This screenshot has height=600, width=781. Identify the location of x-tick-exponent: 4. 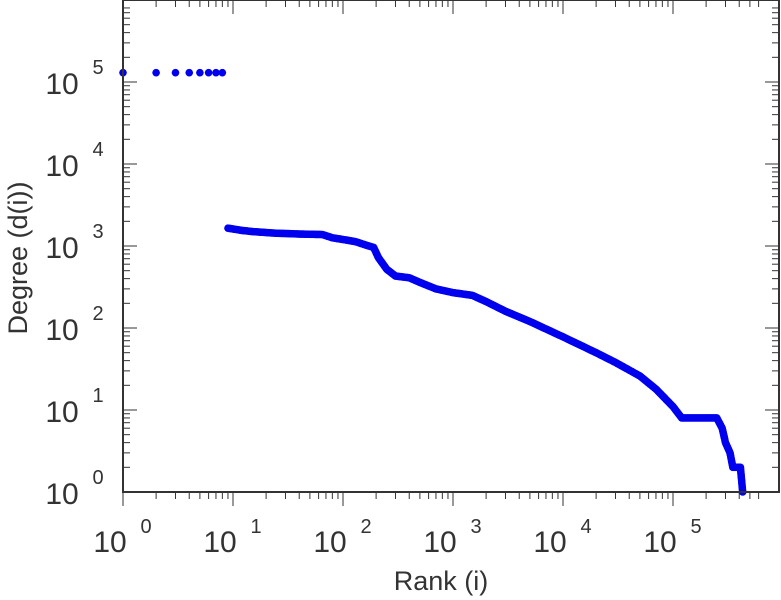
(585, 527).